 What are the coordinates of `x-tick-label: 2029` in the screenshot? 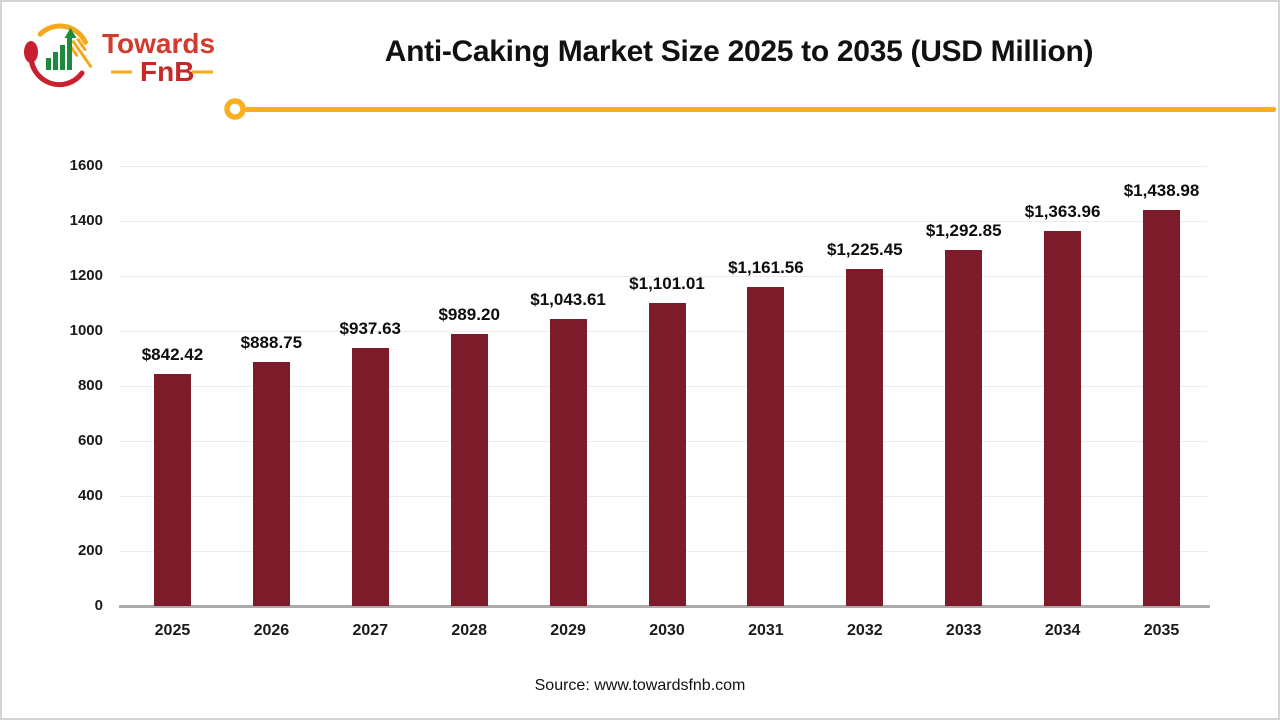 It's located at (568, 630).